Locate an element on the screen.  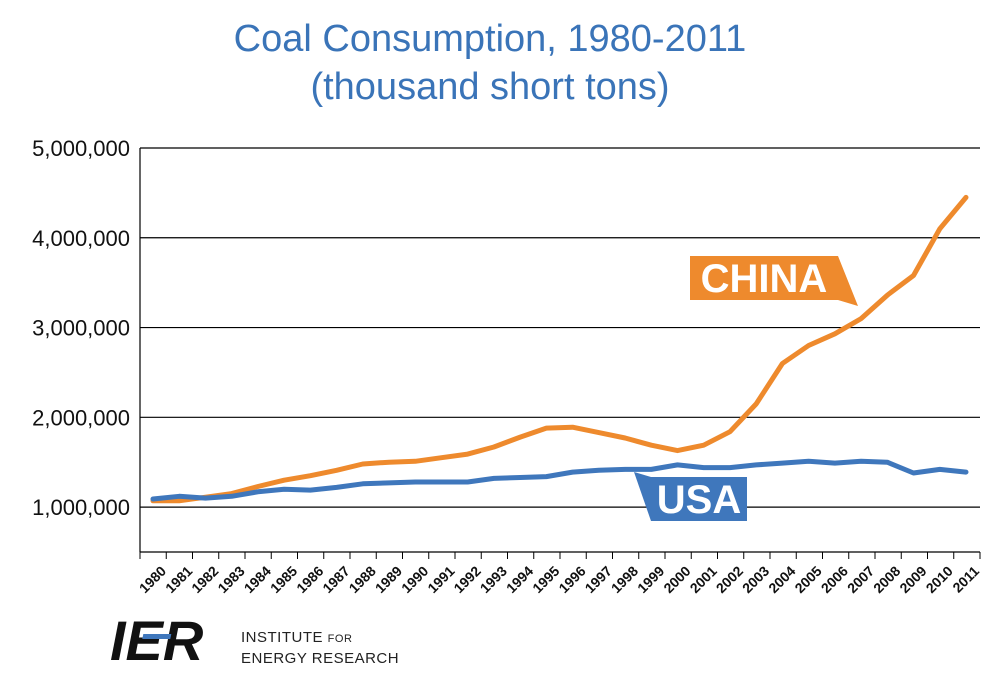
x-tick-label: 1997 is located at coordinates (598, 579).